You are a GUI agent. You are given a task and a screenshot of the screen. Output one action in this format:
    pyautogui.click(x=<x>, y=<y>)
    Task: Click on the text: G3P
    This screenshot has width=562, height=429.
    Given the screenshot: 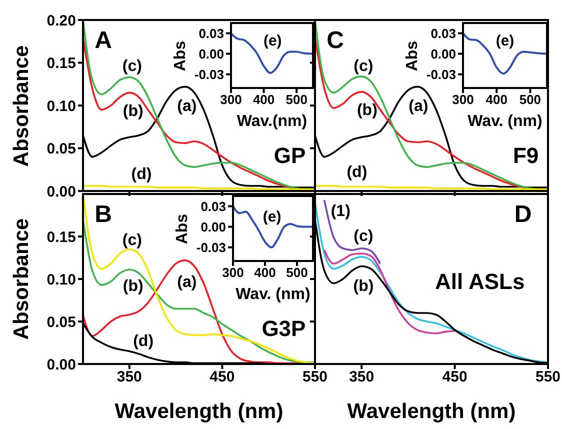 What is the action you would take?
    pyautogui.click(x=284, y=329)
    